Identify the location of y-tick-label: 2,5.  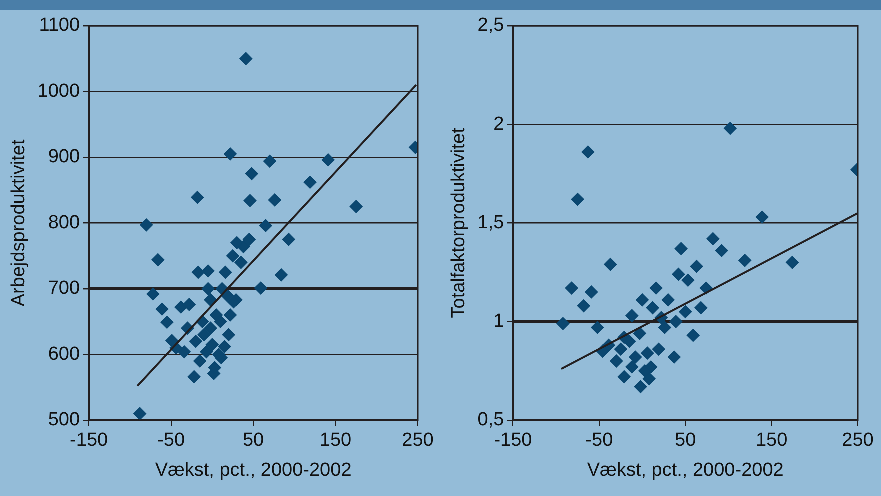
(491, 25).